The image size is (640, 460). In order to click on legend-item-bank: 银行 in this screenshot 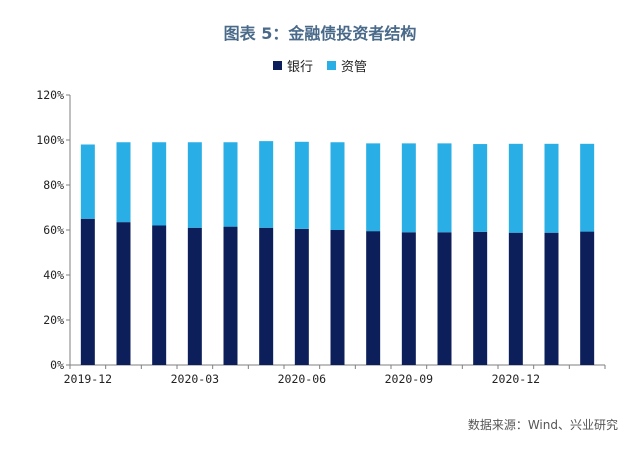, I will do `click(292, 65)`.